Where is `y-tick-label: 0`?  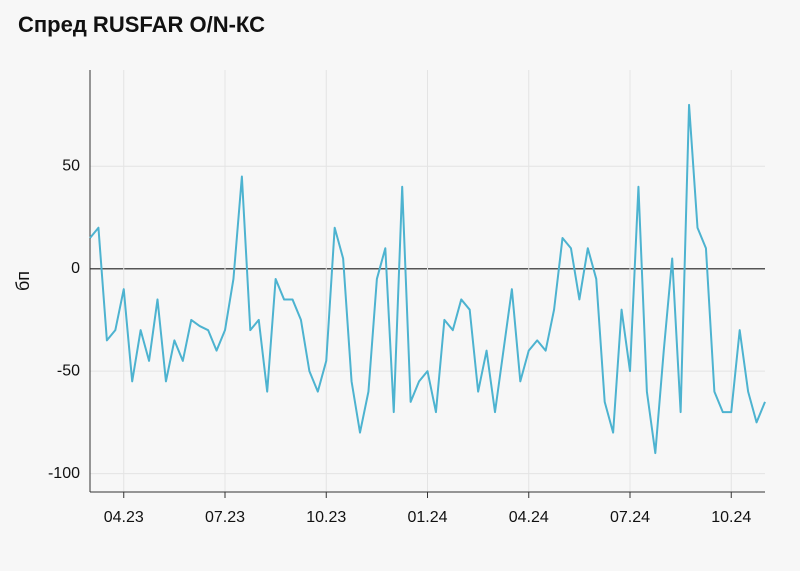 y-tick-label: 0 is located at coordinates (75, 268).